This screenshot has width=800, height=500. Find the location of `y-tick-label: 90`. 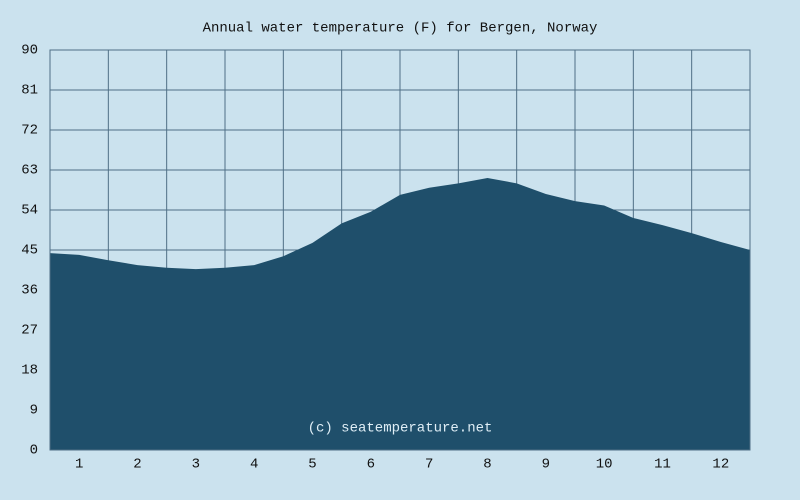

y-tick-label: 90 is located at coordinates (29, 51).